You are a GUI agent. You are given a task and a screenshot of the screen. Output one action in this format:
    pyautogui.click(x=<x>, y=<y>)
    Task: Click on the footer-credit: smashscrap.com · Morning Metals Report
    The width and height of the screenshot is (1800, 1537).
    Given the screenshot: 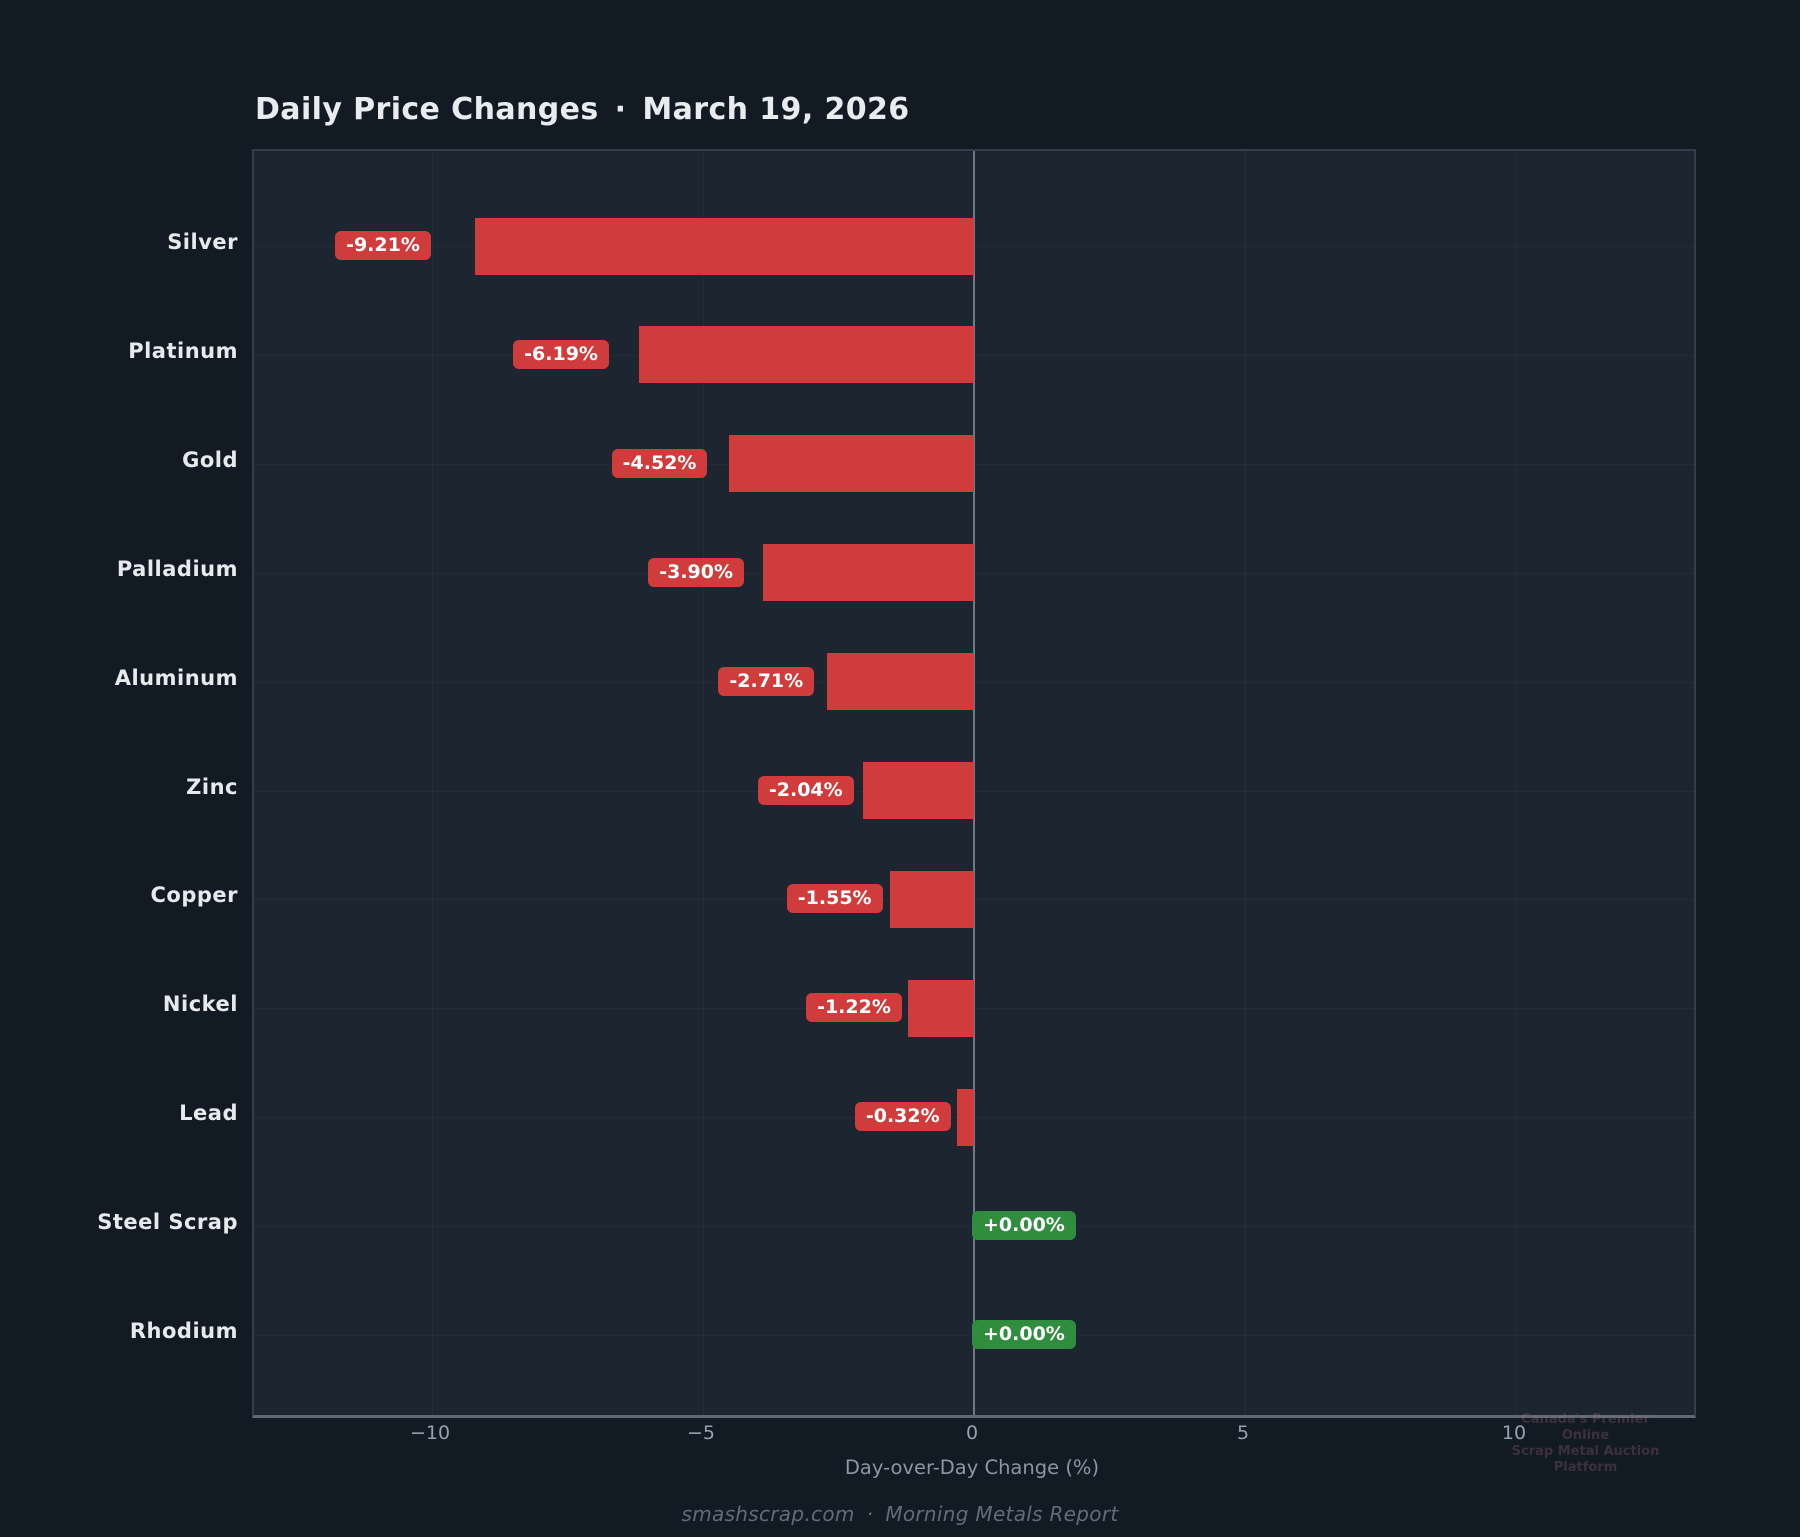 What is the action you would take?
    pyautogui.click(x=900, y=1514)
    